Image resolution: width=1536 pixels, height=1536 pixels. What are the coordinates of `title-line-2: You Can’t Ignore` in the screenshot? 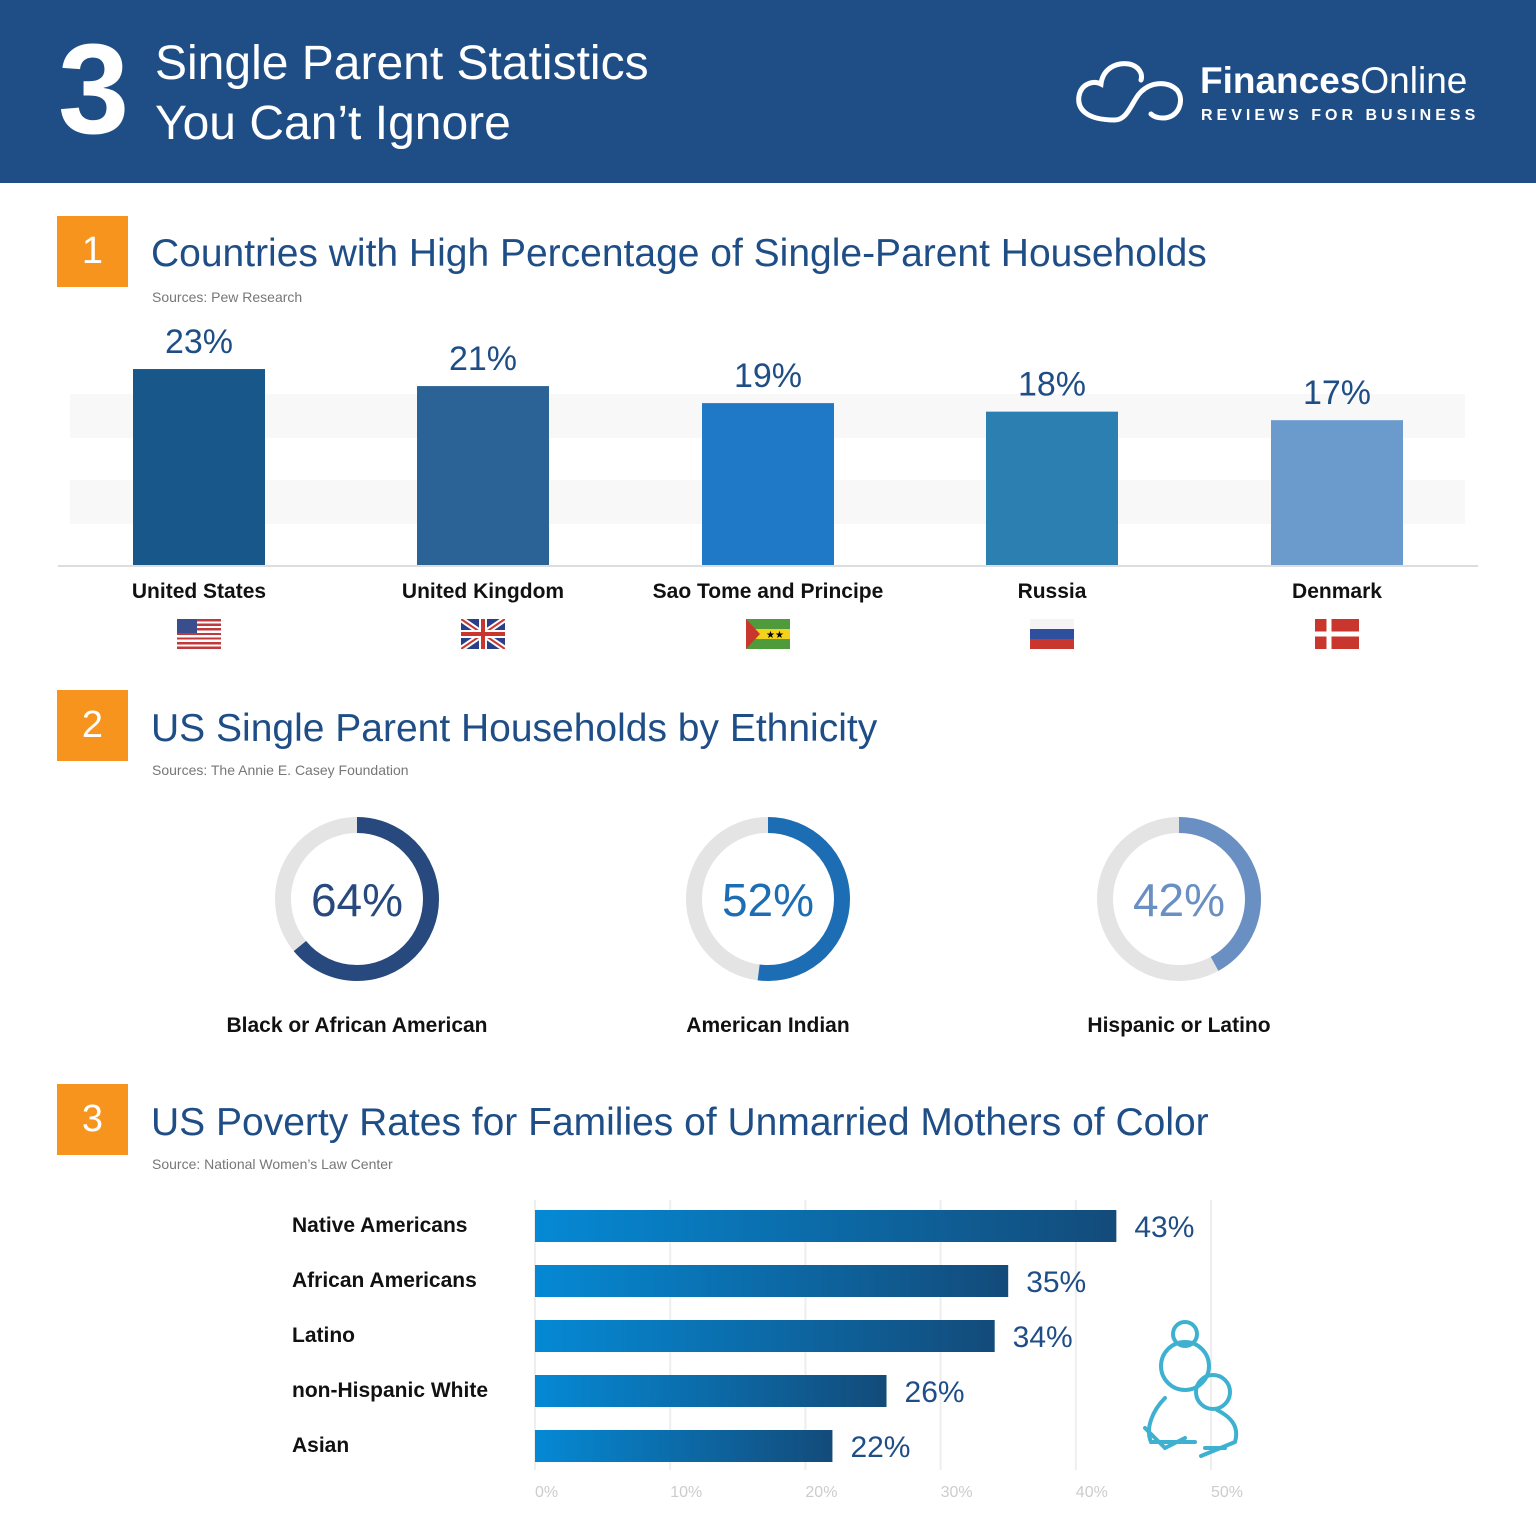 It's located at (333, 123).